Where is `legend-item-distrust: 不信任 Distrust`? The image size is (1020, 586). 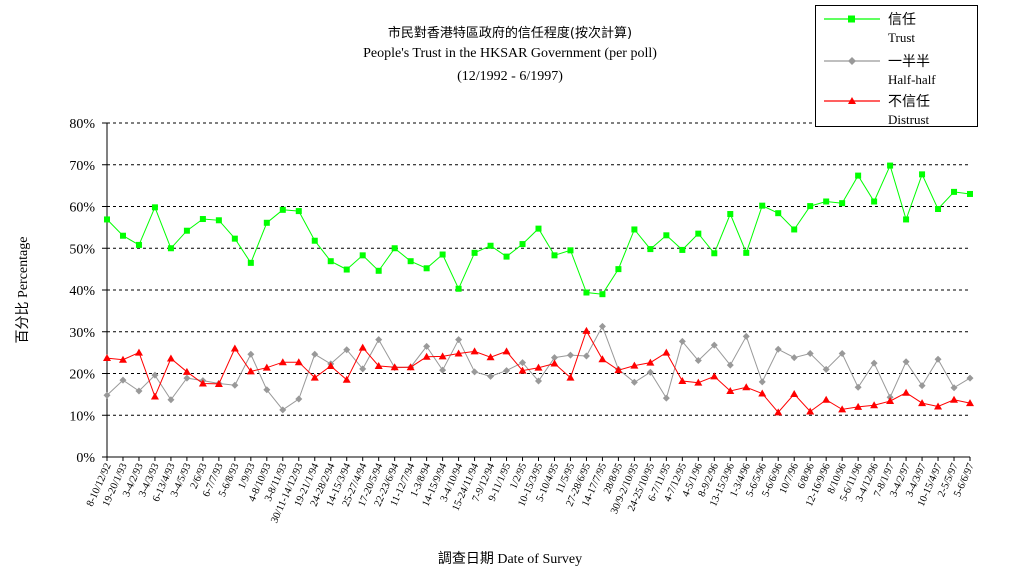 legend-item-distrust: 不信任 Distrust is located at coordinates (896, 111).